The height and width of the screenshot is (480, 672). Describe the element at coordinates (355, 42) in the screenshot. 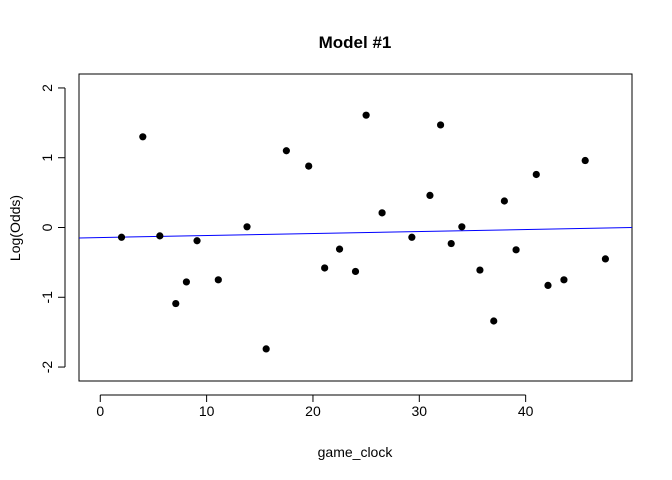

I see `chart-title: Model #1` at that location.